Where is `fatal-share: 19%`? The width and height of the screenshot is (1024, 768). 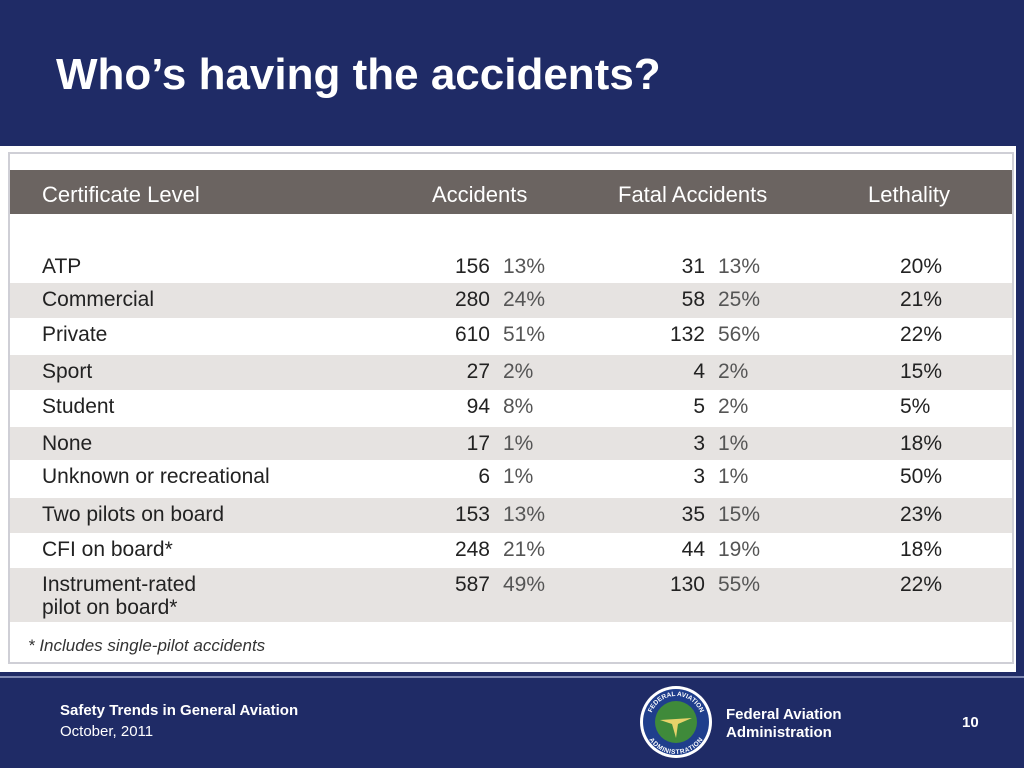 fatal-share: 19% is located at coordinates (739, 549).